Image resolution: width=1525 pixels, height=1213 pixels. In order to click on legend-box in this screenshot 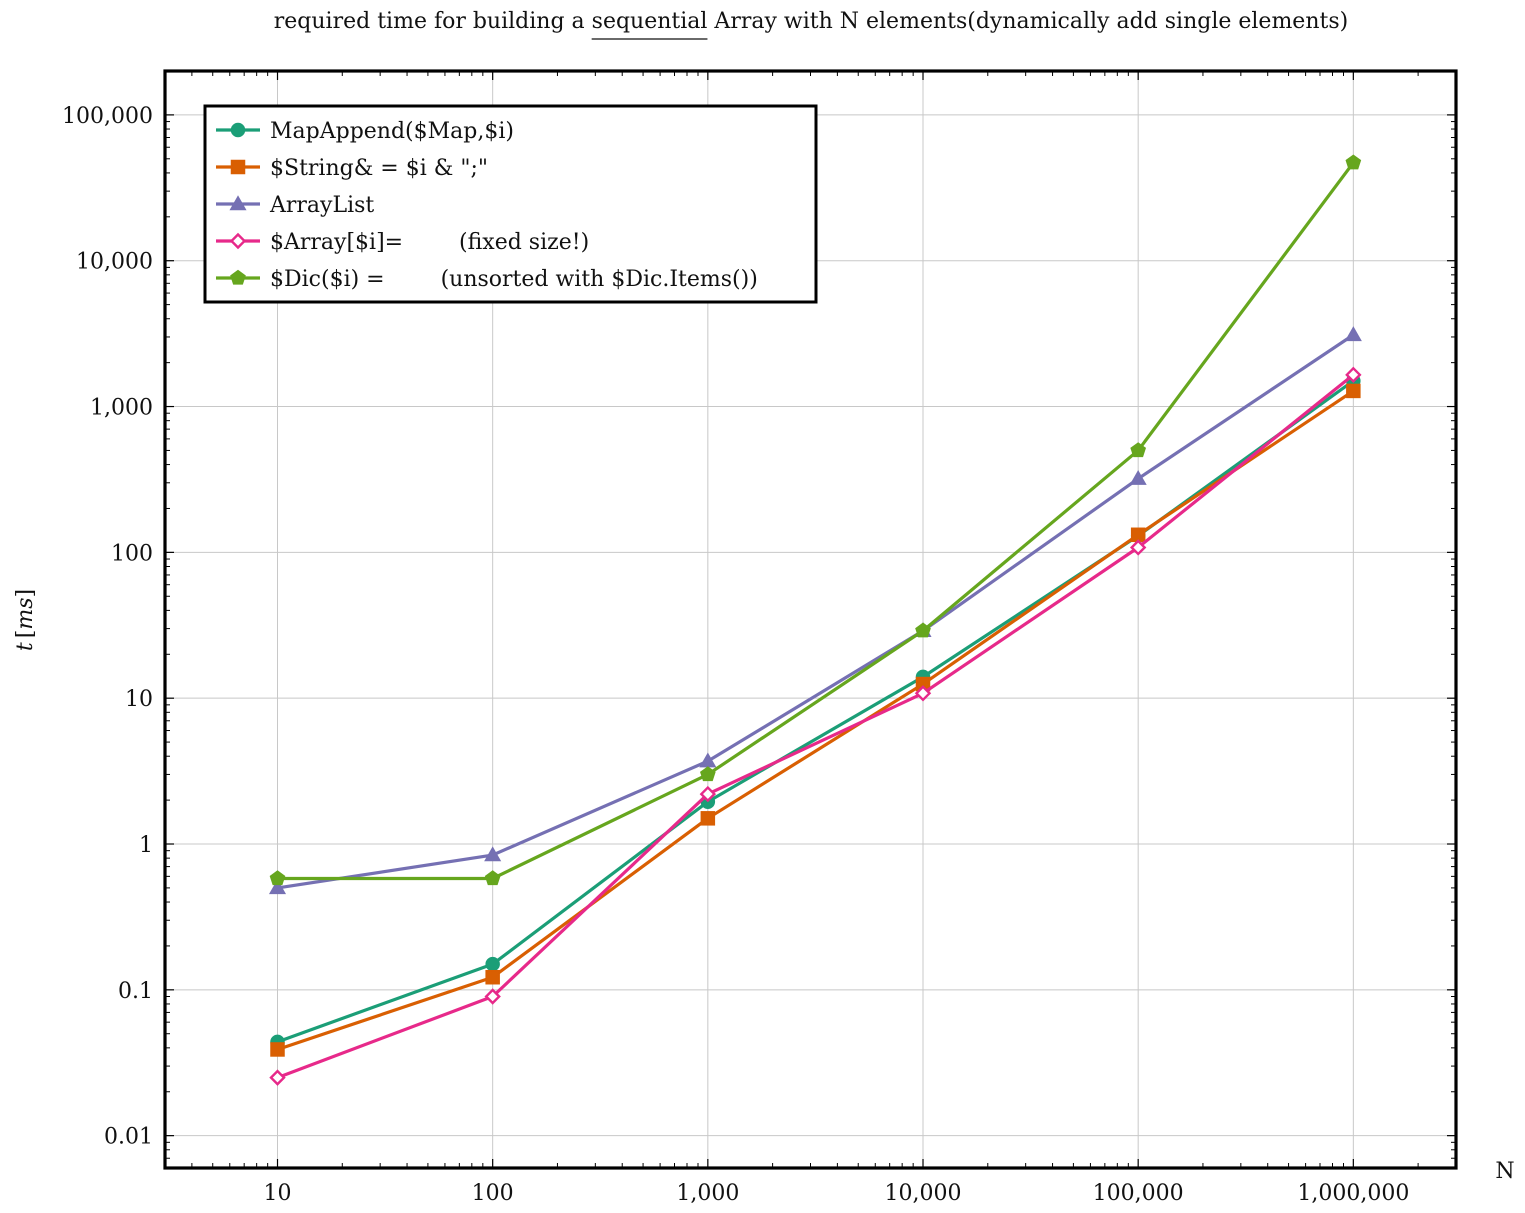, I will do `click(510, 204)`.